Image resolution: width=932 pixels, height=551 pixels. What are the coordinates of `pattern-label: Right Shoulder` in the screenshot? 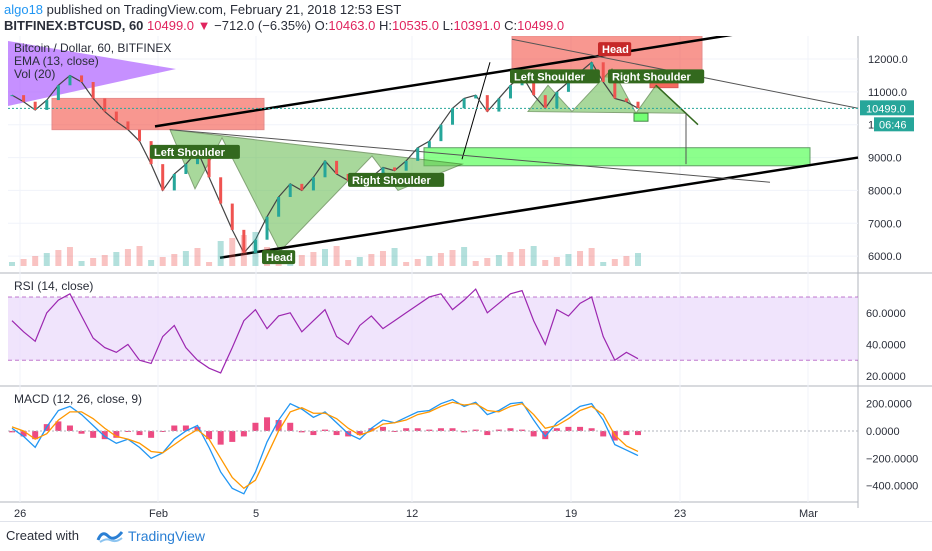 It's located at (652, 77).